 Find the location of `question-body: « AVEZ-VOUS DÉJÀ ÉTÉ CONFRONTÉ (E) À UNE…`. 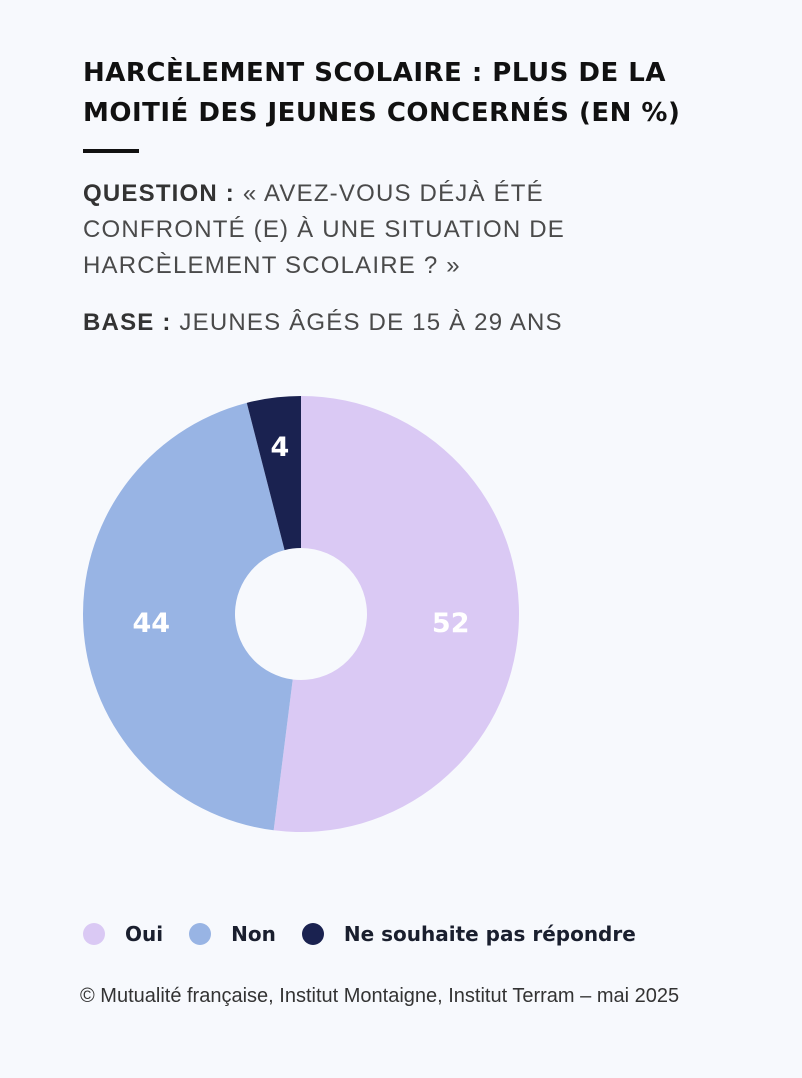

question-body: « AVEZ-VOUS DÉJÀ ÉTÉ CONFRONTÉ (E) À UNE… is located at coordinates (324, 229).